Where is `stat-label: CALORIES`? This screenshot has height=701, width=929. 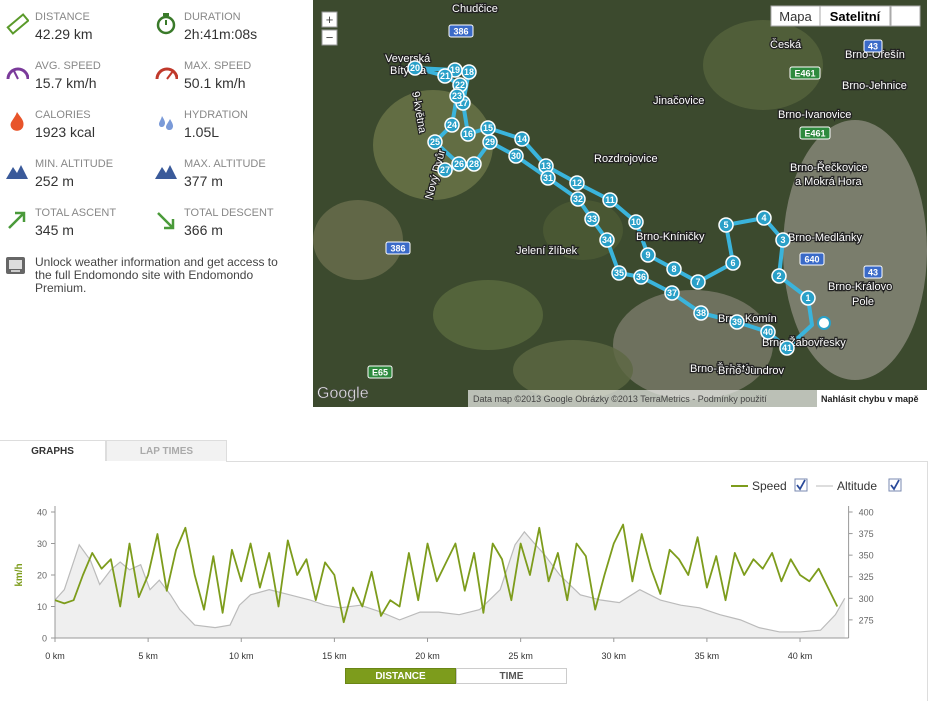 stat-label: CALORIES is located at coordinates (63, 115).